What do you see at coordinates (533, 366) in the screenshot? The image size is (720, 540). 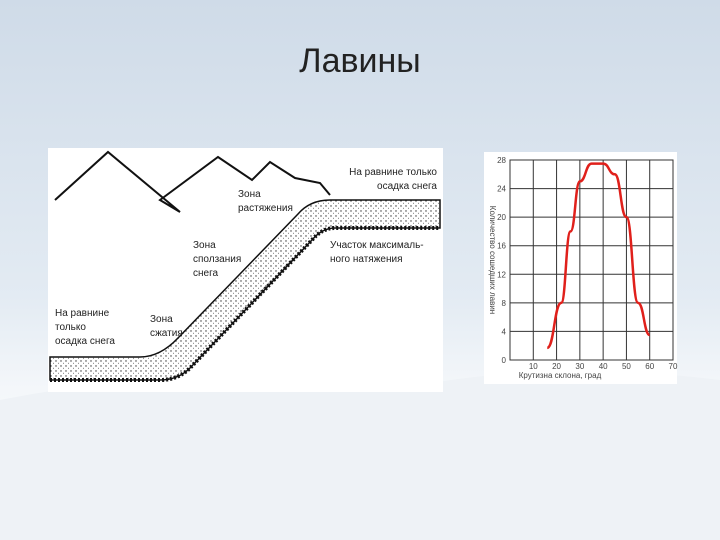 I see `x-tick-label: 10` at bounding box center [533, 366].